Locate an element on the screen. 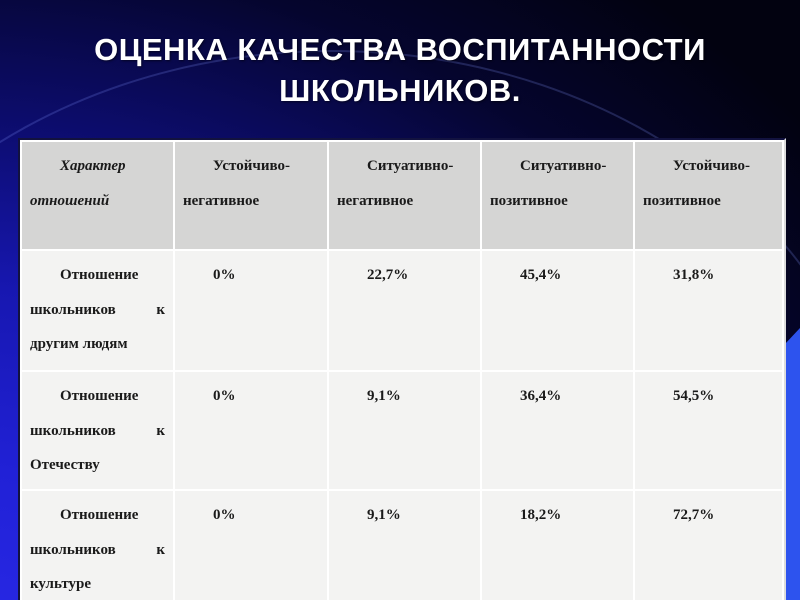  header-cell-stable-positive: Устойчиво-позитивное is located at coordinates (708, 195).